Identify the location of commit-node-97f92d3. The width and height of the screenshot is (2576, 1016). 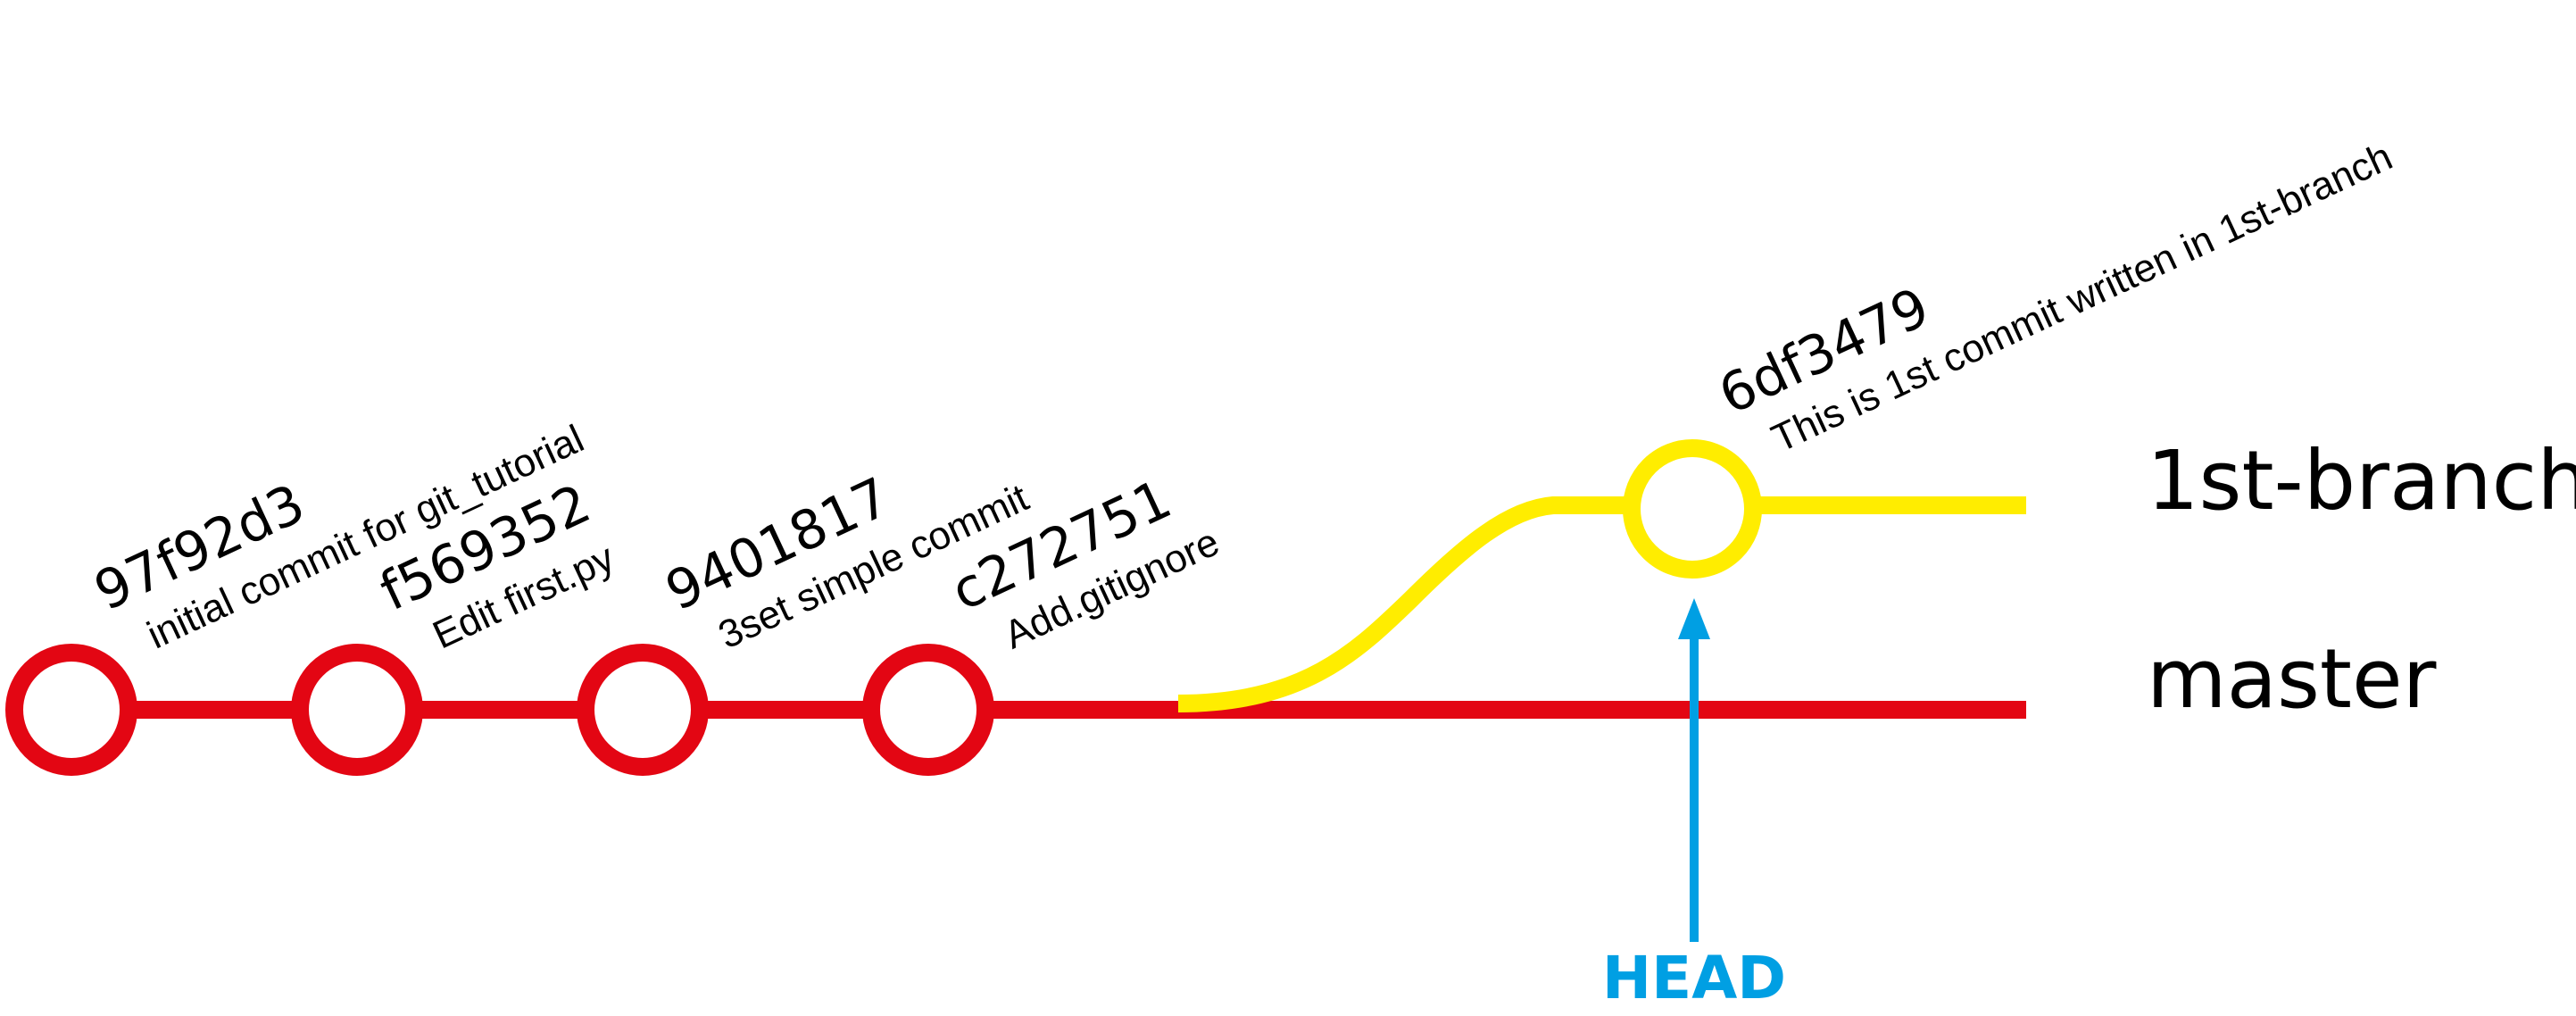
(71, 710).